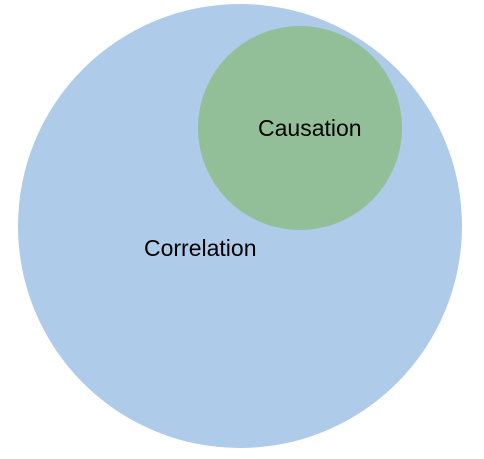 The height and width of the screenshot is (459, 484). I want to click on correlation-label: Correlation, so click(200, 248).